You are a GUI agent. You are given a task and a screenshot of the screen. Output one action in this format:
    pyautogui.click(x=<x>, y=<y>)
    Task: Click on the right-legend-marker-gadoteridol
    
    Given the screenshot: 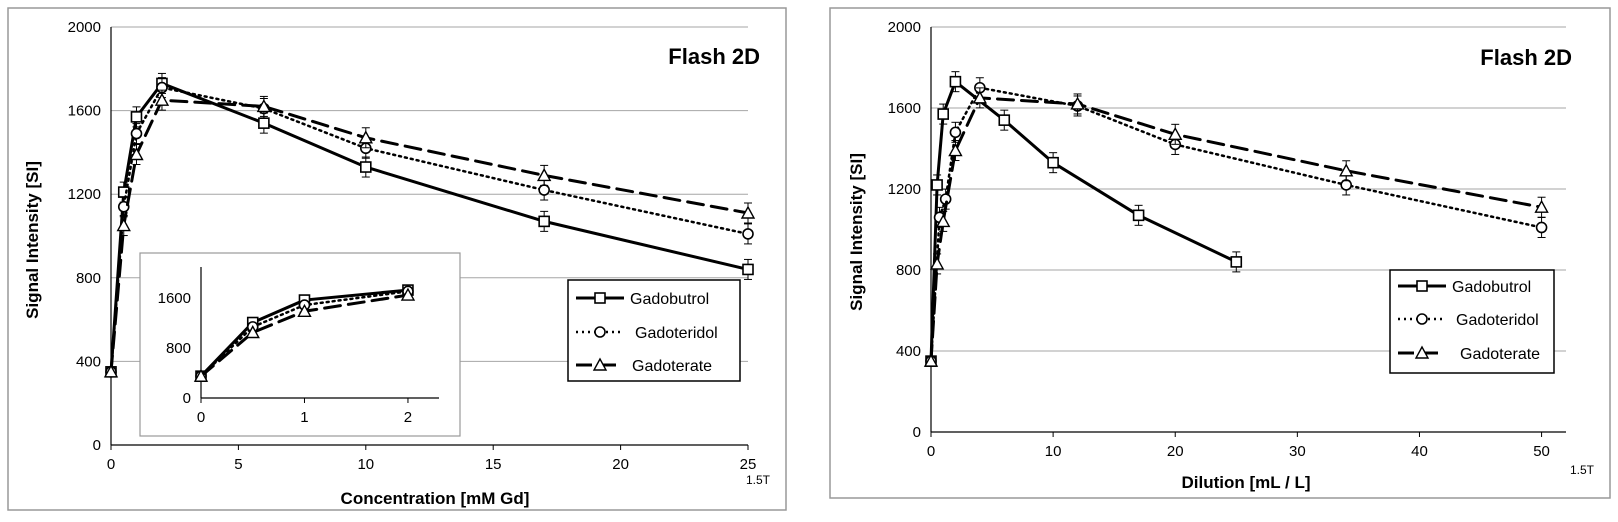 What is the action you would take?
    pyautogui.click(x=1422, y=319)
    